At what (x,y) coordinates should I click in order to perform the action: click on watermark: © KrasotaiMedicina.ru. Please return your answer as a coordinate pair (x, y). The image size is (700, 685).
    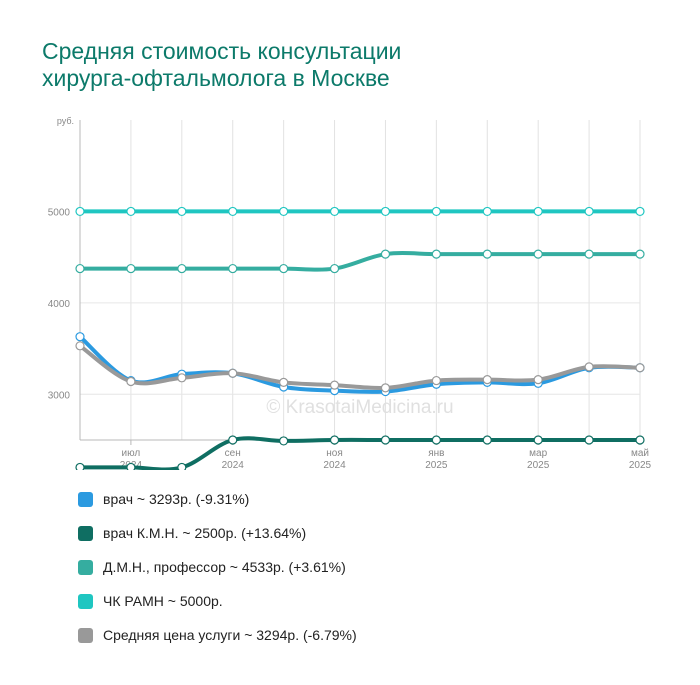
    Looking at the image, I should click on (359, 407).